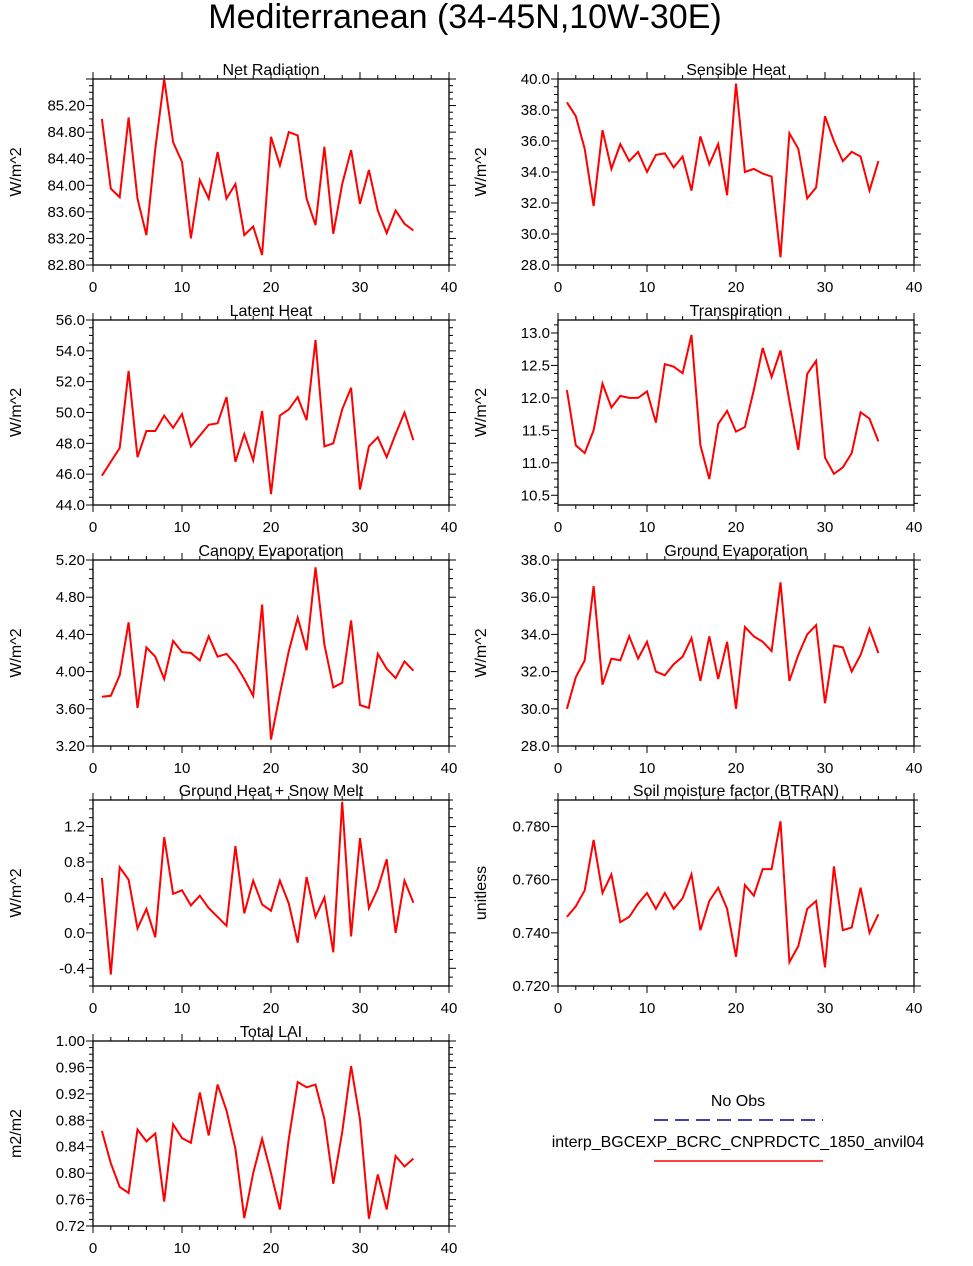  What do you see at coordinates (70, 1147) in the screenshot?
I see `y-tick-label: 0.84` at bounding box center [70, 1147].